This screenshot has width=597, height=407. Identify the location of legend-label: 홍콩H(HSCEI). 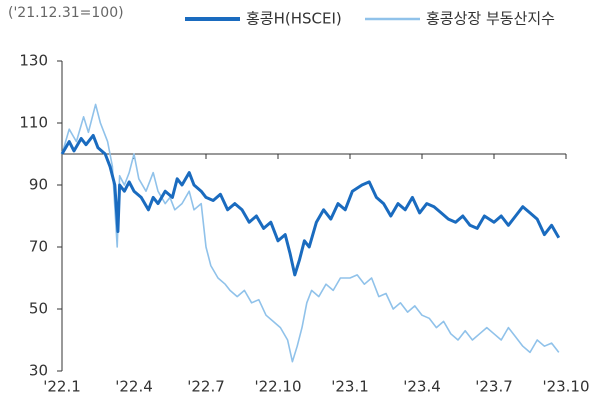
(294, 19).